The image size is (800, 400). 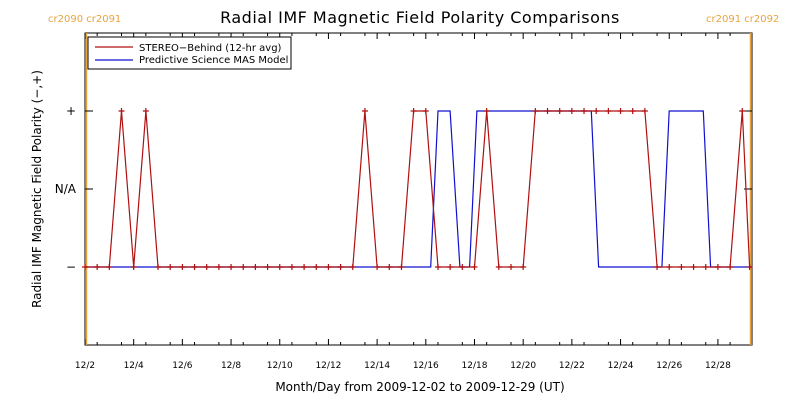 I want to click on x-tick-label: 12/26, so click(x=669, y=366).